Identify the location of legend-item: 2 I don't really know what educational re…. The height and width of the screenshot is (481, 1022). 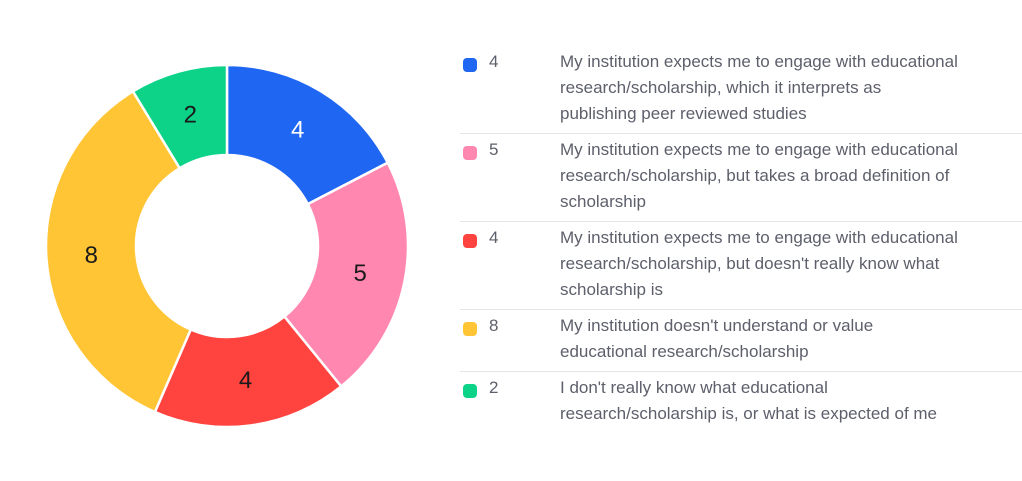
(741, 402).